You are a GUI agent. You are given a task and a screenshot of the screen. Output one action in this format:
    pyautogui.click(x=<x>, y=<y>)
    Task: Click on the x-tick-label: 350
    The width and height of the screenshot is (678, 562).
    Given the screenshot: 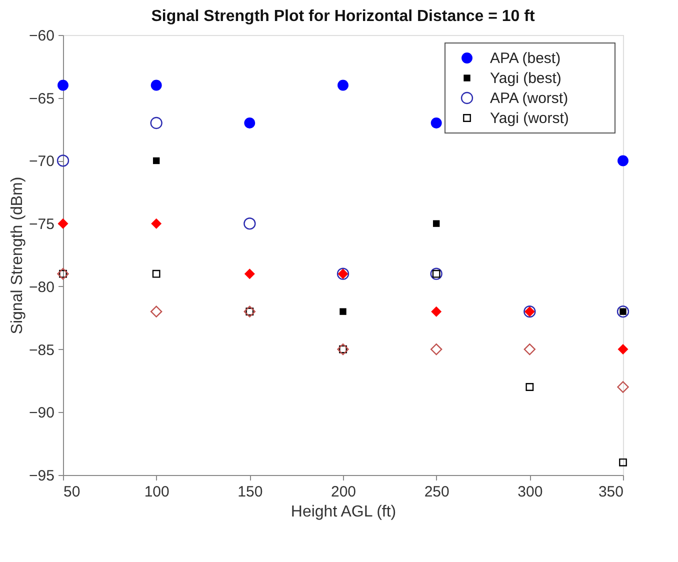 What is the action you would take?
    pyautogui.click(x=611, y=492)
    